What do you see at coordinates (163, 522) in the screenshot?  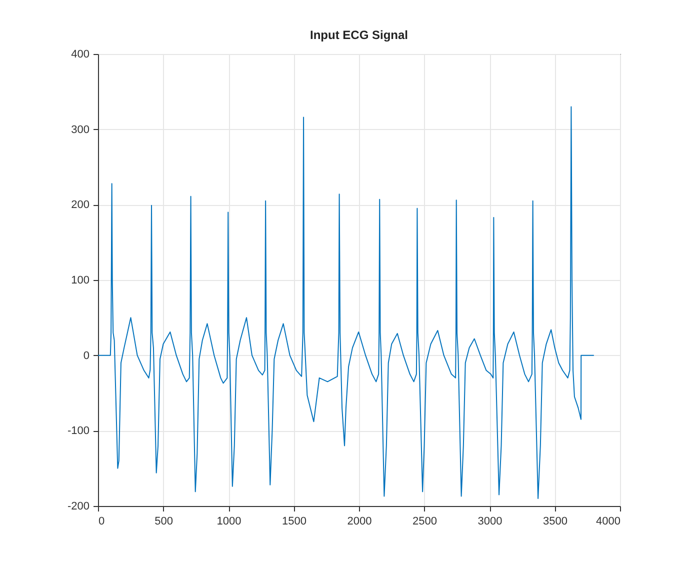 I see `x-tick-label: 500` at bounding box center [163, 522].